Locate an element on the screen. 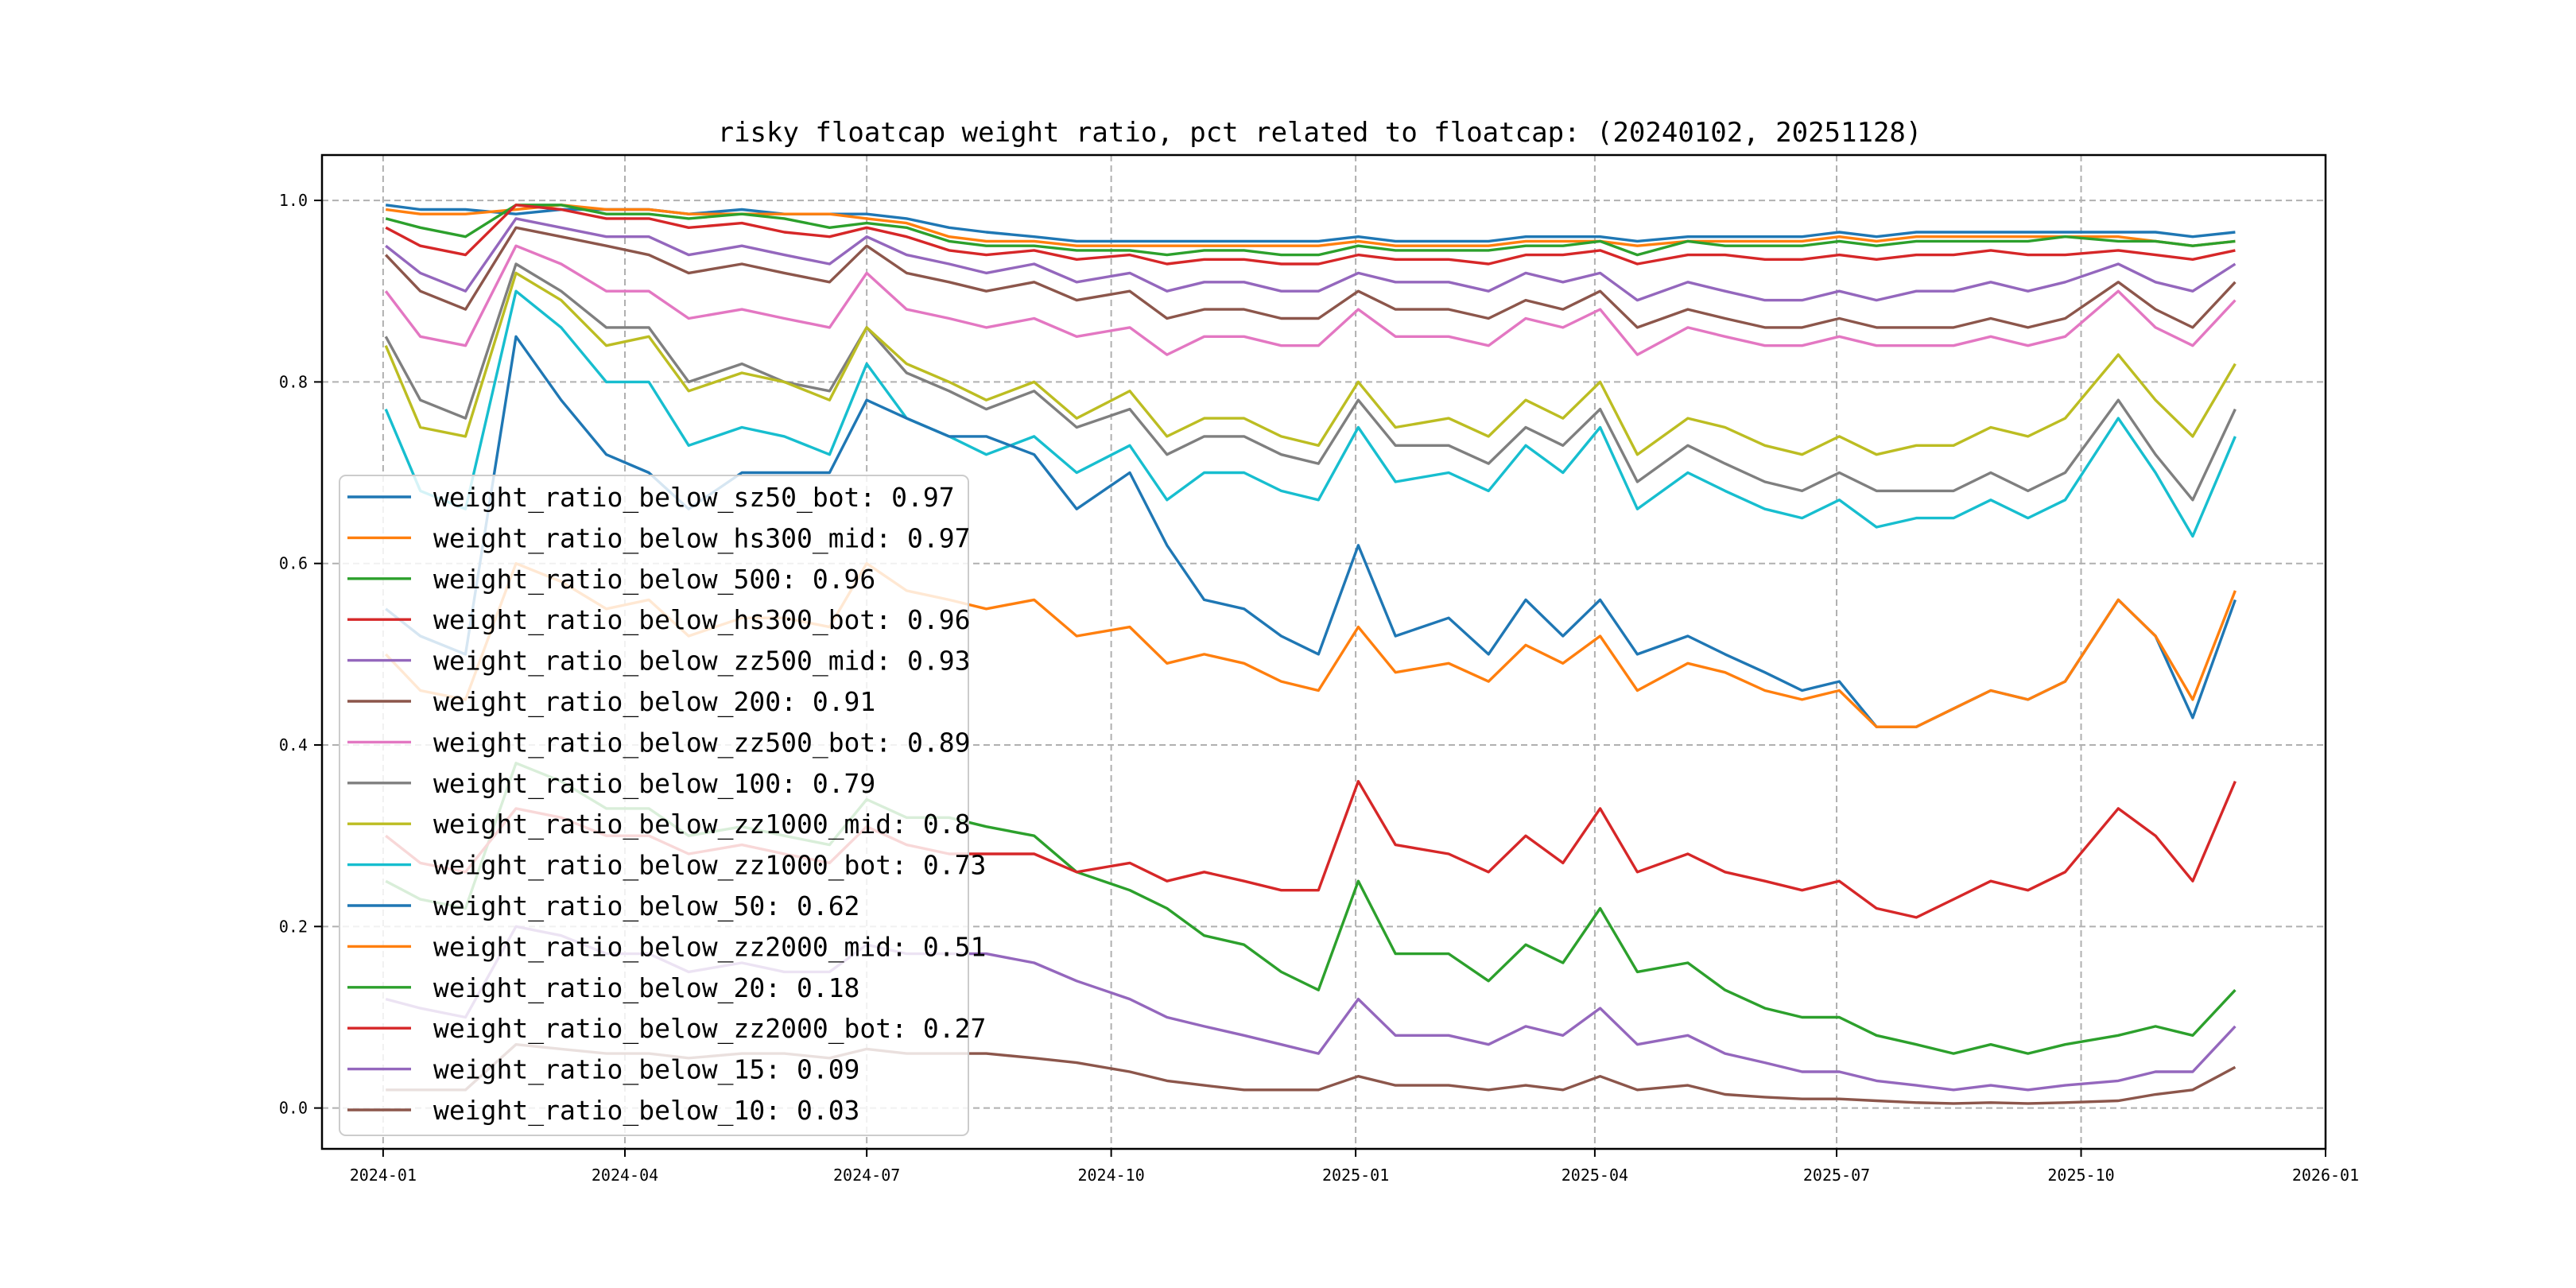 This screenshot has width=2576, height=1288. legend-entry: weight_ratio_below_zz1000_mid: 0.8 is located at coordinates (702, 825).